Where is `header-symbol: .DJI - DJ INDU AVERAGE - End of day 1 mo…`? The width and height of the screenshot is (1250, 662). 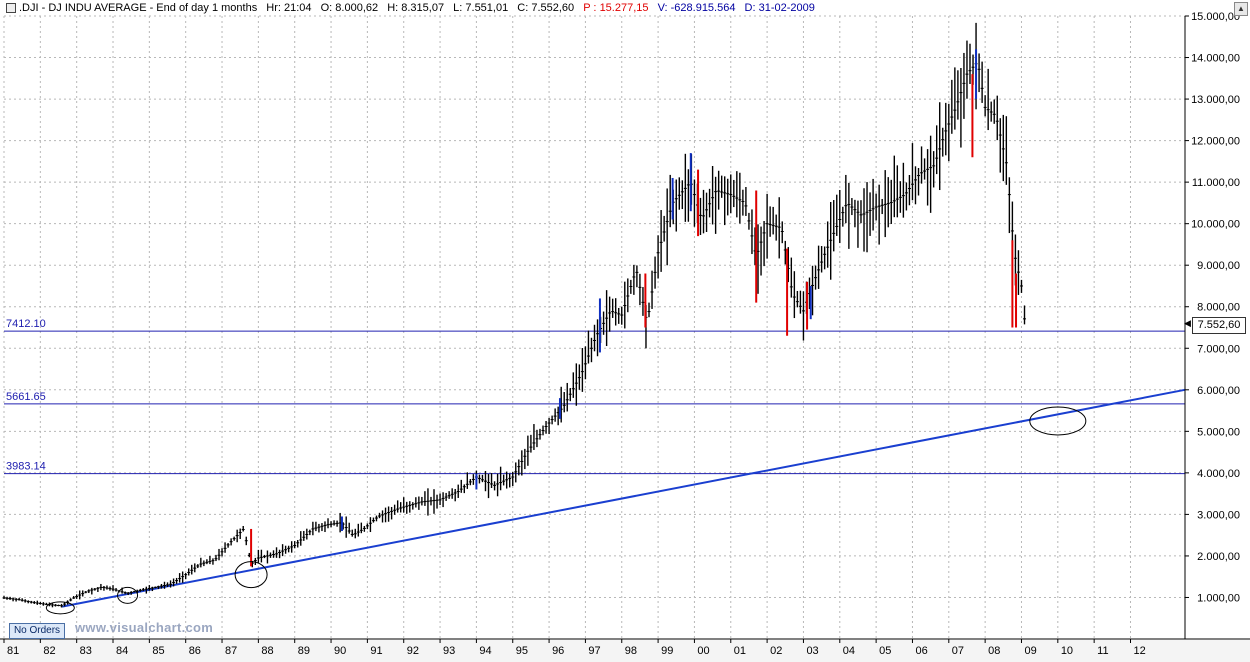
header-symbol: .DJI - DJ INDU AVERAGE - End of day 1 mo… is located at coordinates (138, 8).